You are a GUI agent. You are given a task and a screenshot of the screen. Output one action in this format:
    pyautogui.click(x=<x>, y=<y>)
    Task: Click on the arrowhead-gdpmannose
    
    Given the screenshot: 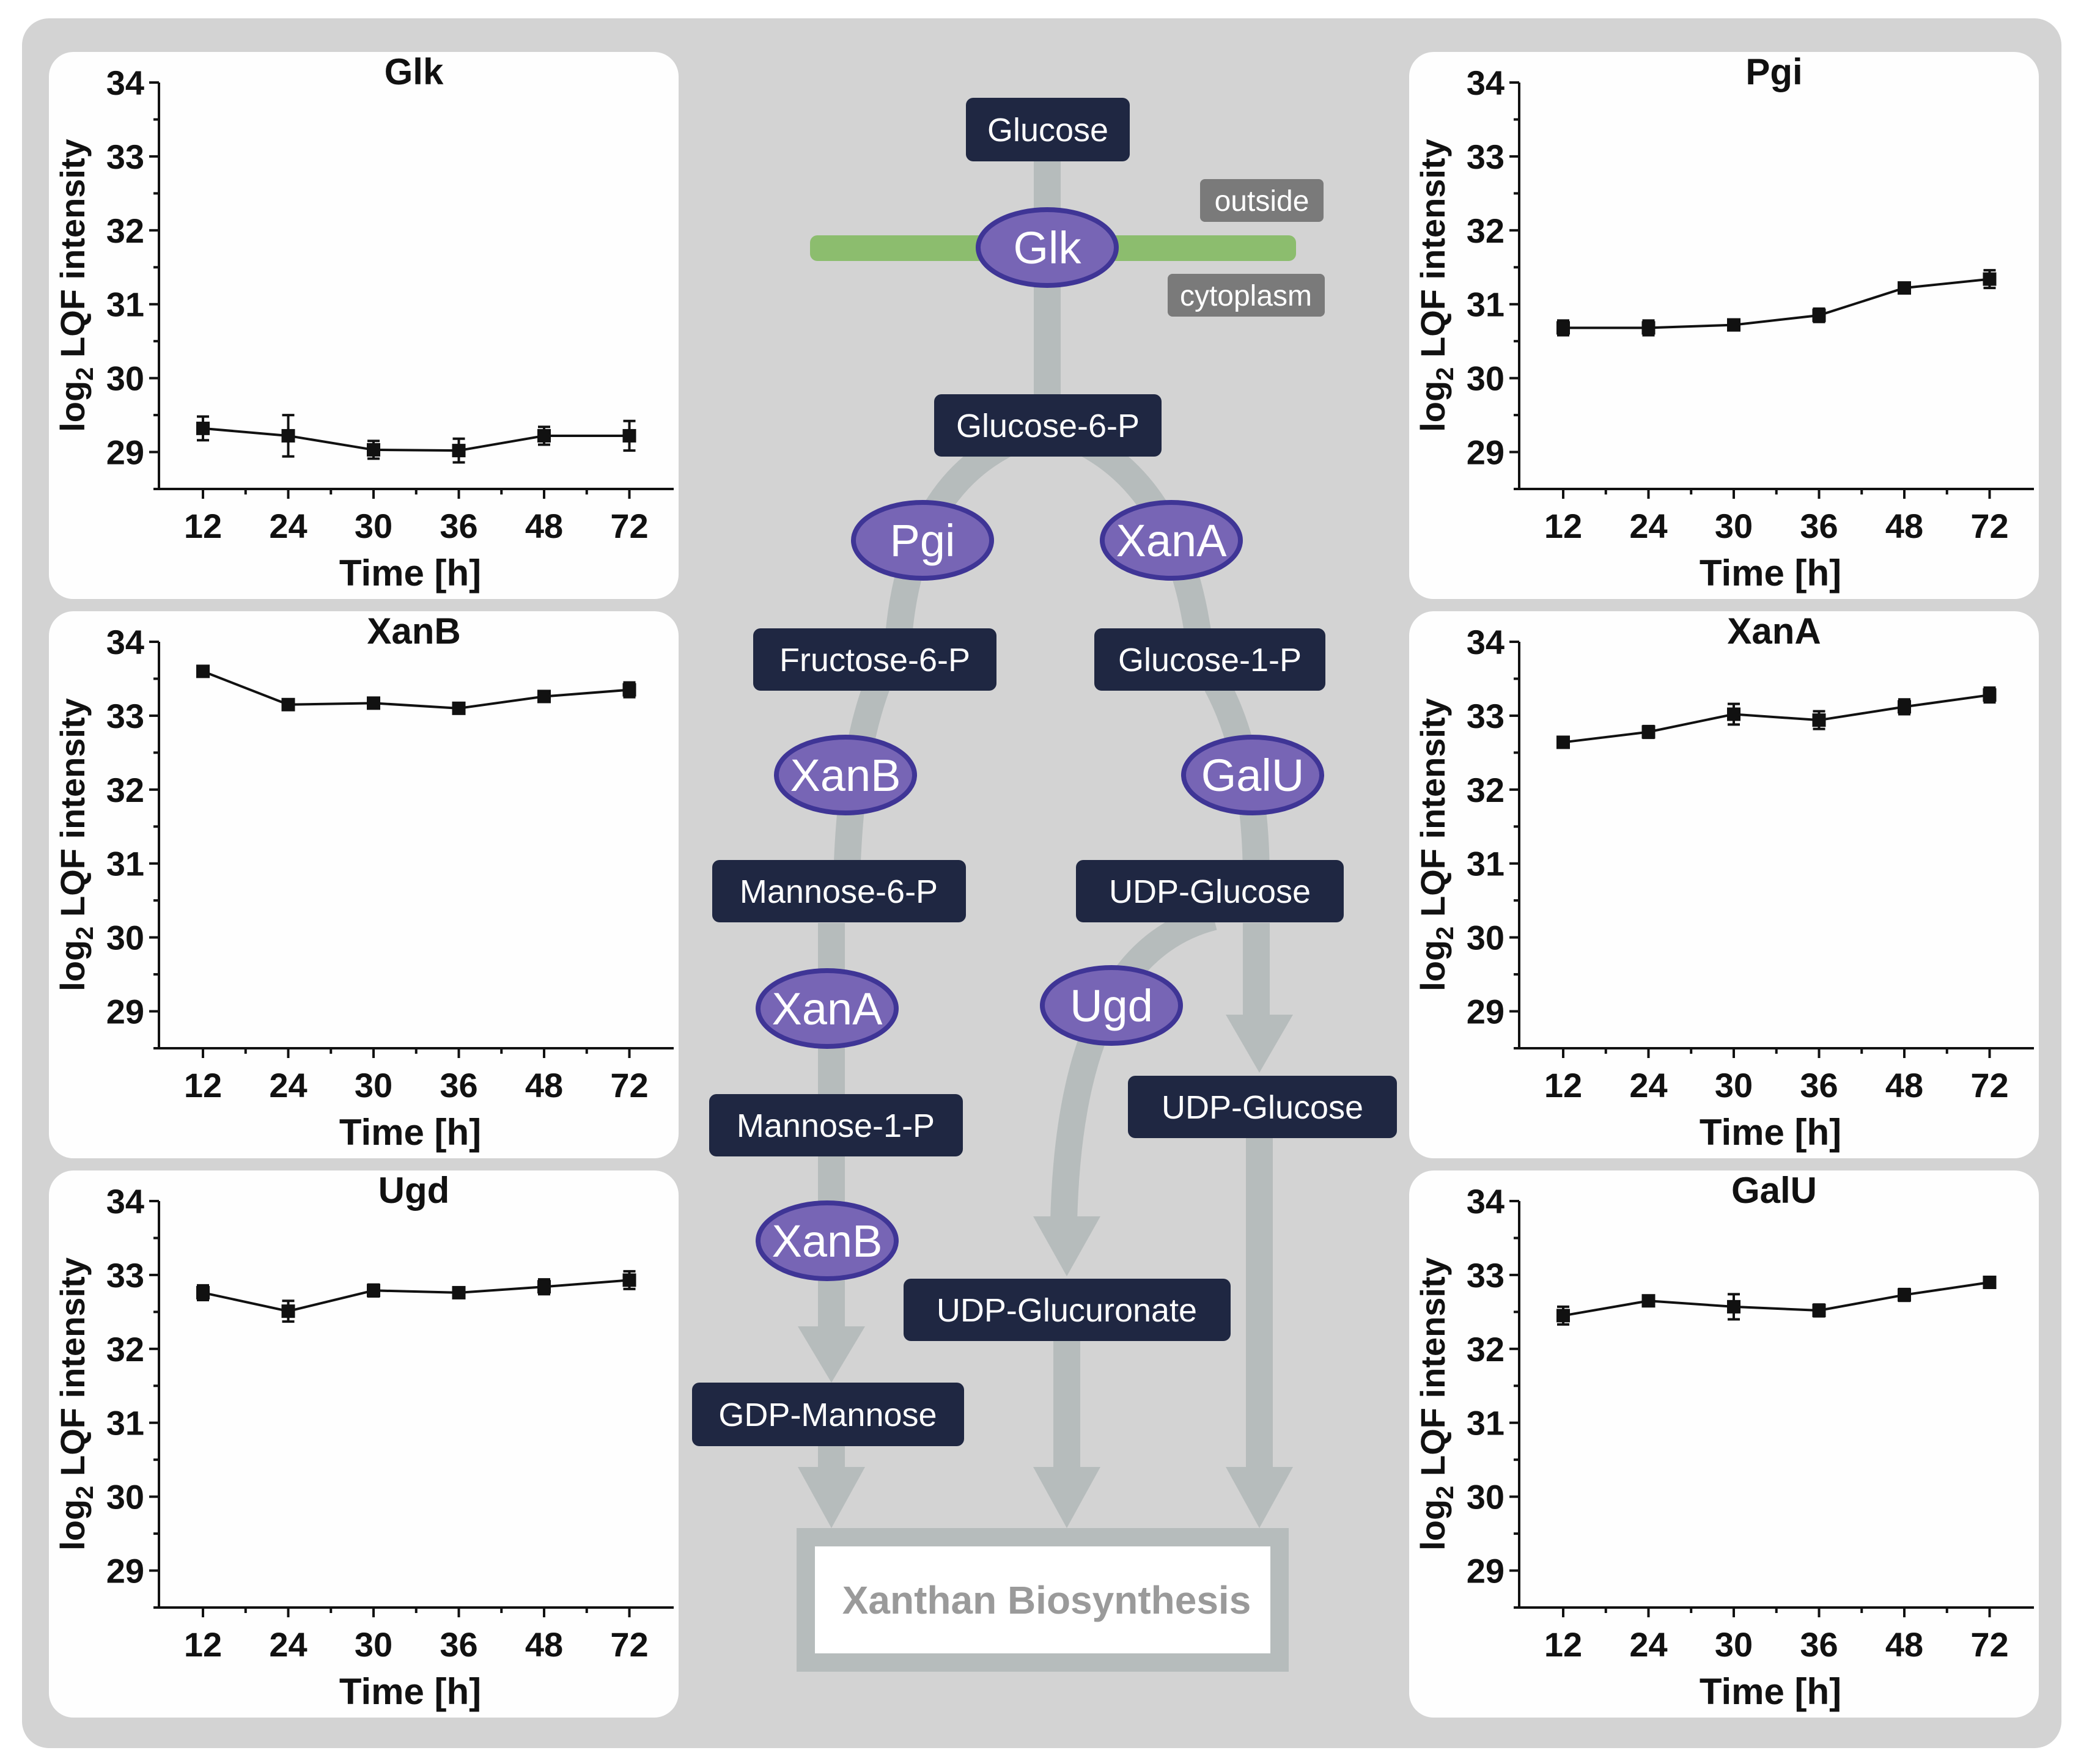 What is the action you would take?
    pyautogui.click(x=831, y=1354)
    